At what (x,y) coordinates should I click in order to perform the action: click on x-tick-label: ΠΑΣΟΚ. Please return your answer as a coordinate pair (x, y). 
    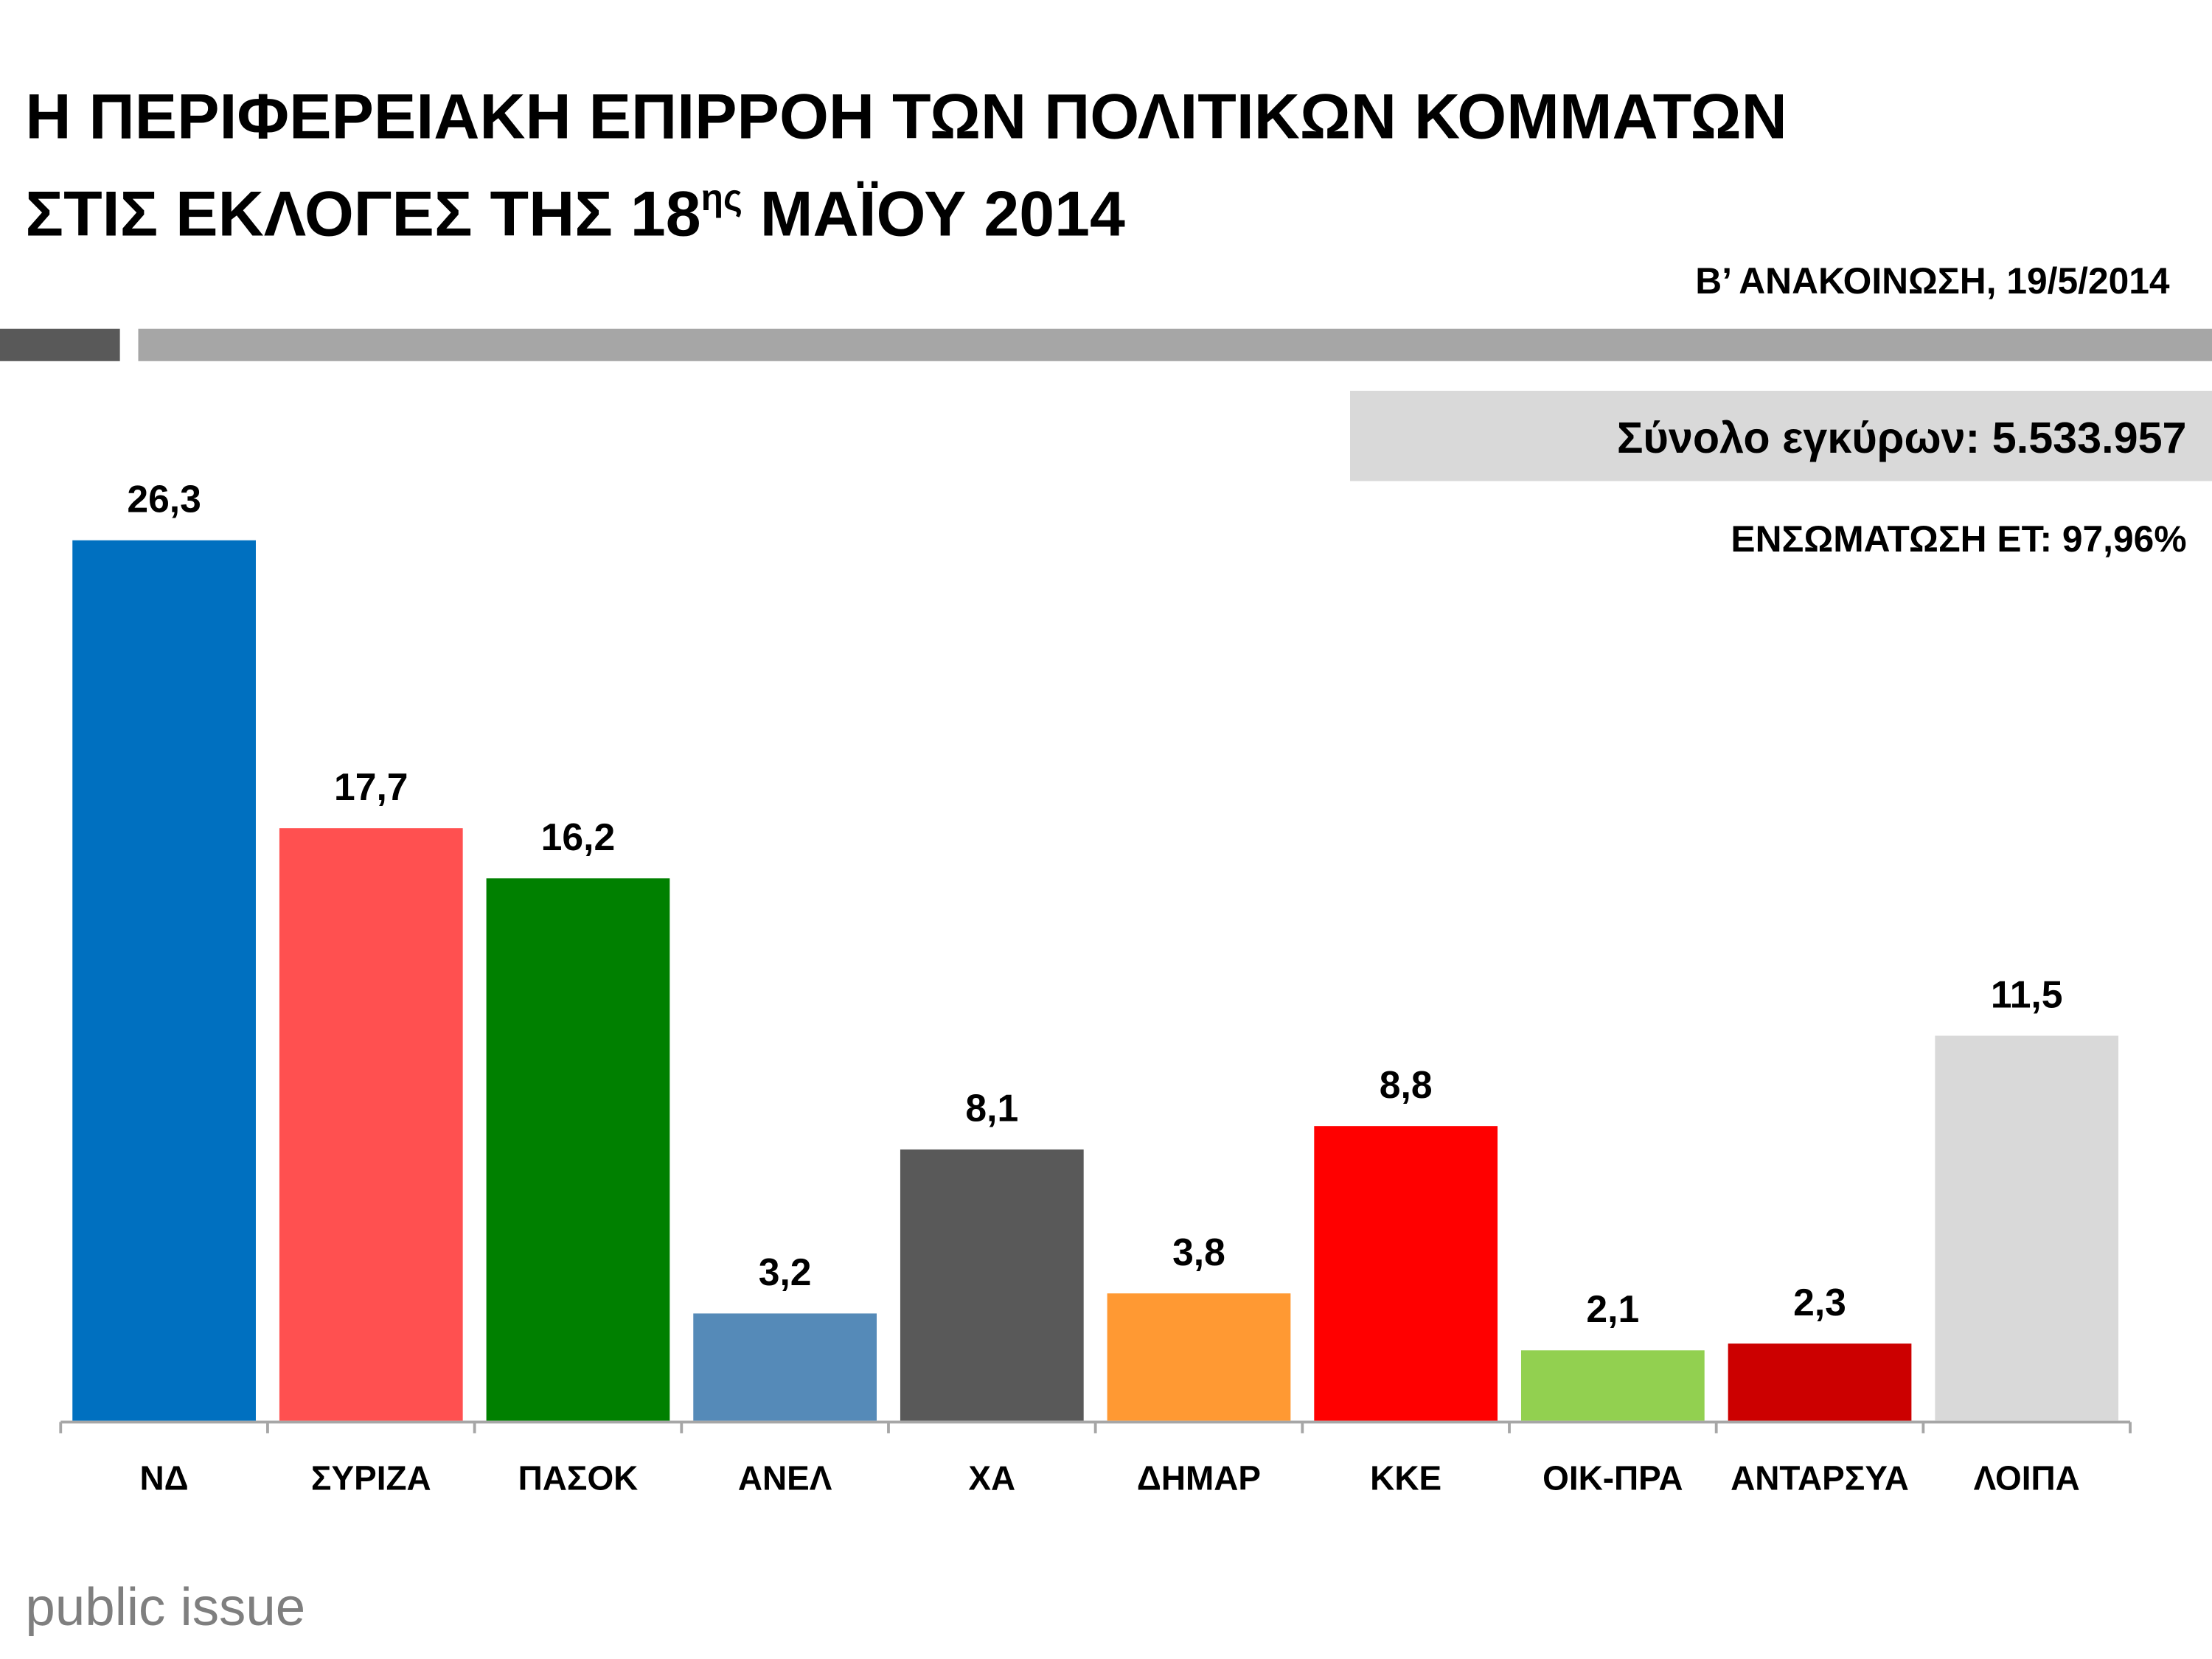
    Looking at the image, I should click on (578, 1477).